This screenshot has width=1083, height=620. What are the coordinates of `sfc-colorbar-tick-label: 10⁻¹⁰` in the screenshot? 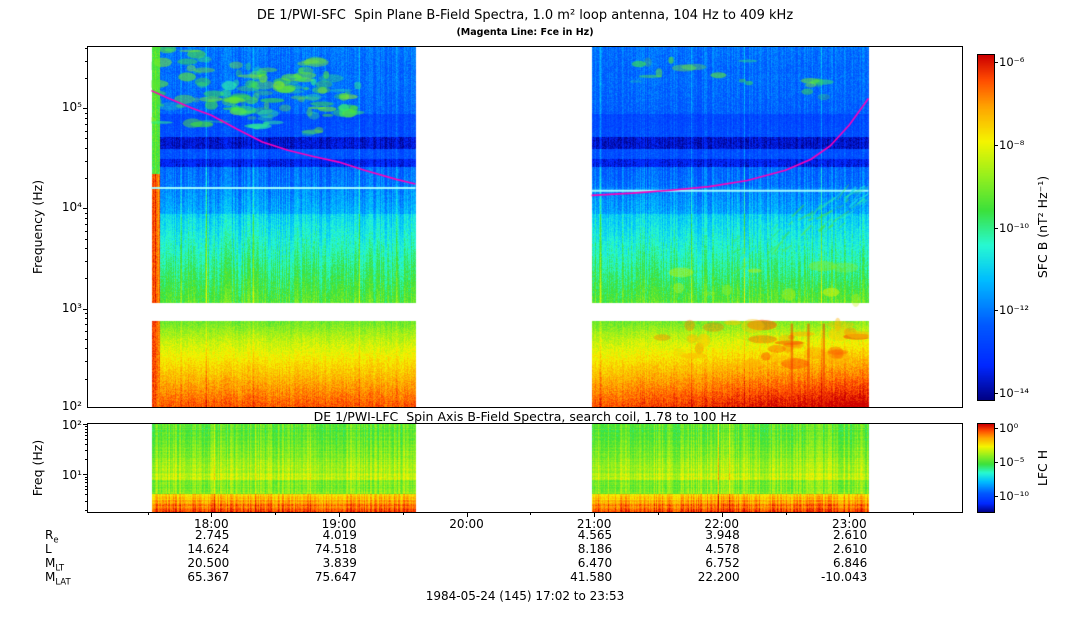 It's located at (1014, 227).